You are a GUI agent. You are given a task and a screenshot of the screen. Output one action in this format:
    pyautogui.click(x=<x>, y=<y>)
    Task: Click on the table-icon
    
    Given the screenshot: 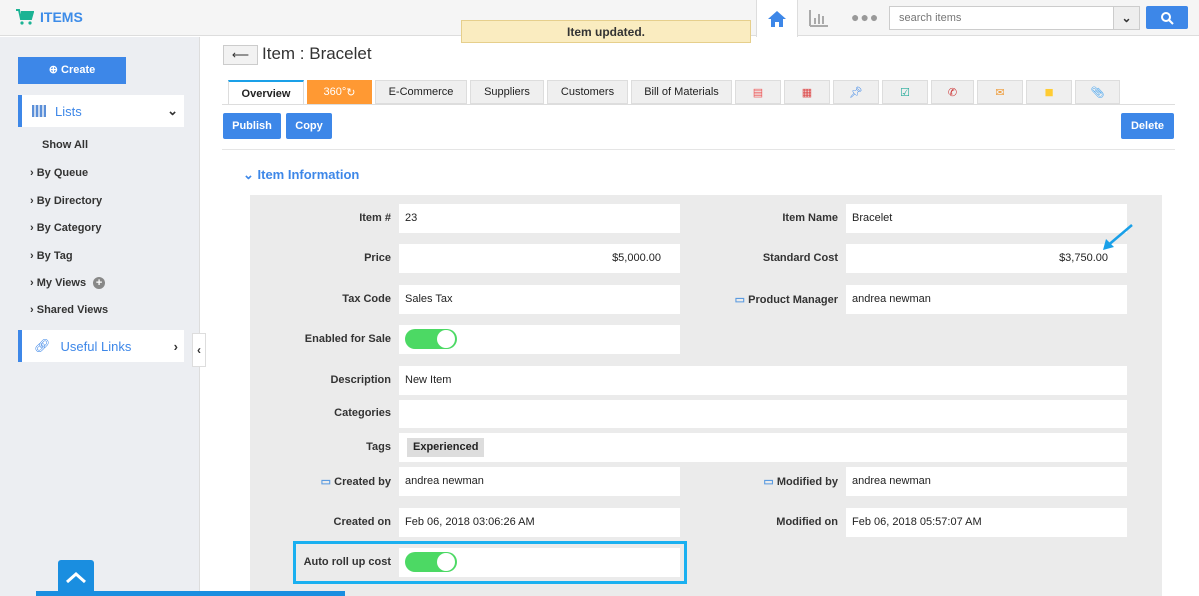 What is the action you would take?
    pyautogui.click(x=39, y=111)
    